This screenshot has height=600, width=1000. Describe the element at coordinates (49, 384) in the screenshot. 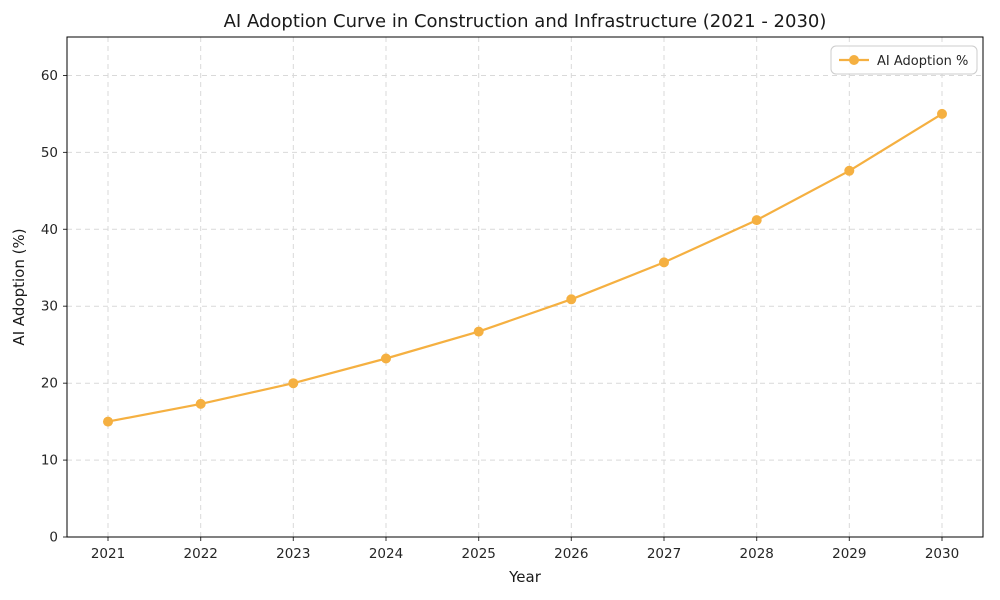

I see `y-tick-label: 20` at that location.